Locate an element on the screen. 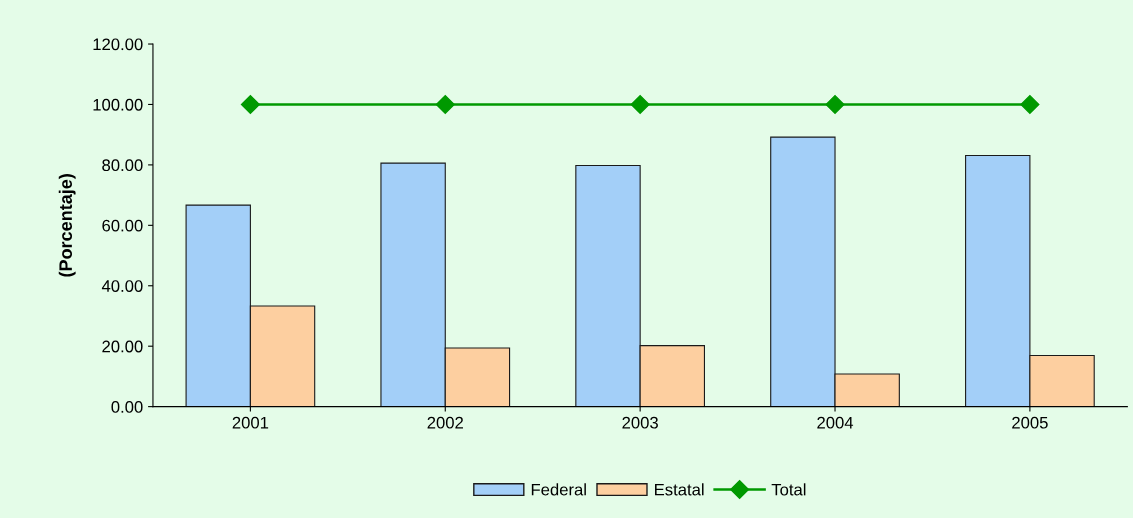 This screenshot has width=1133, height=518. y-tick-label: 40.00 is located at coordinates (122, 286).